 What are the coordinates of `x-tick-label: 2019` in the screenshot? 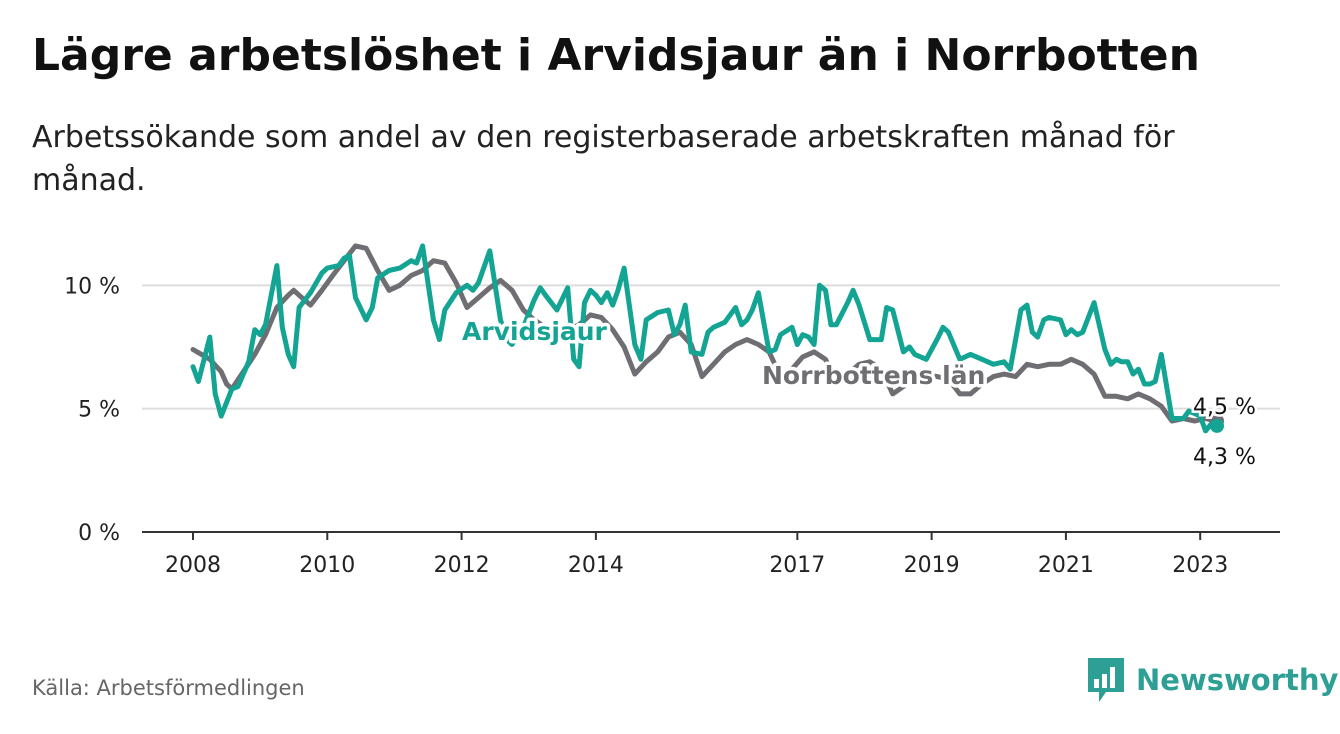 It's located at (932, 565).